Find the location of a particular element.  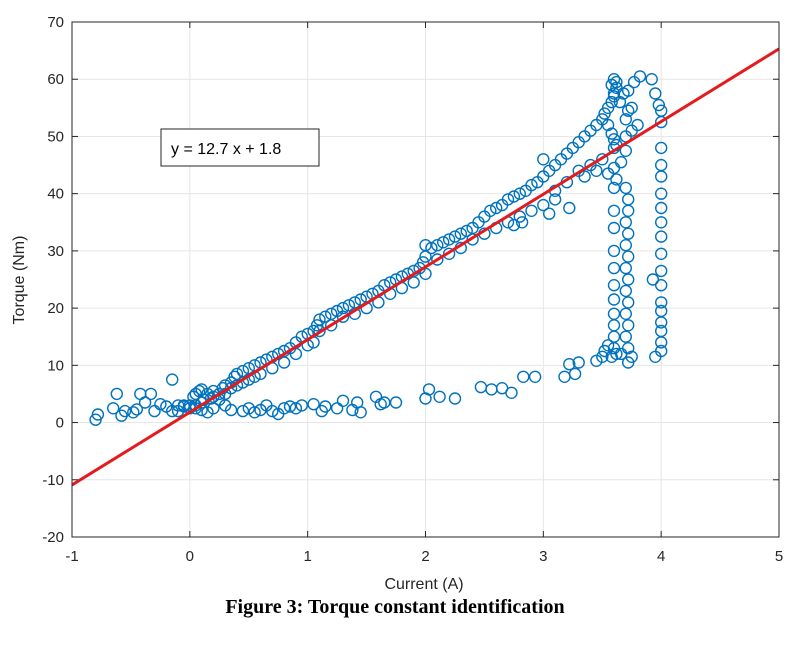

equation-text: y = 12.7 x + 1.8 is located at coordinates (226, 149).